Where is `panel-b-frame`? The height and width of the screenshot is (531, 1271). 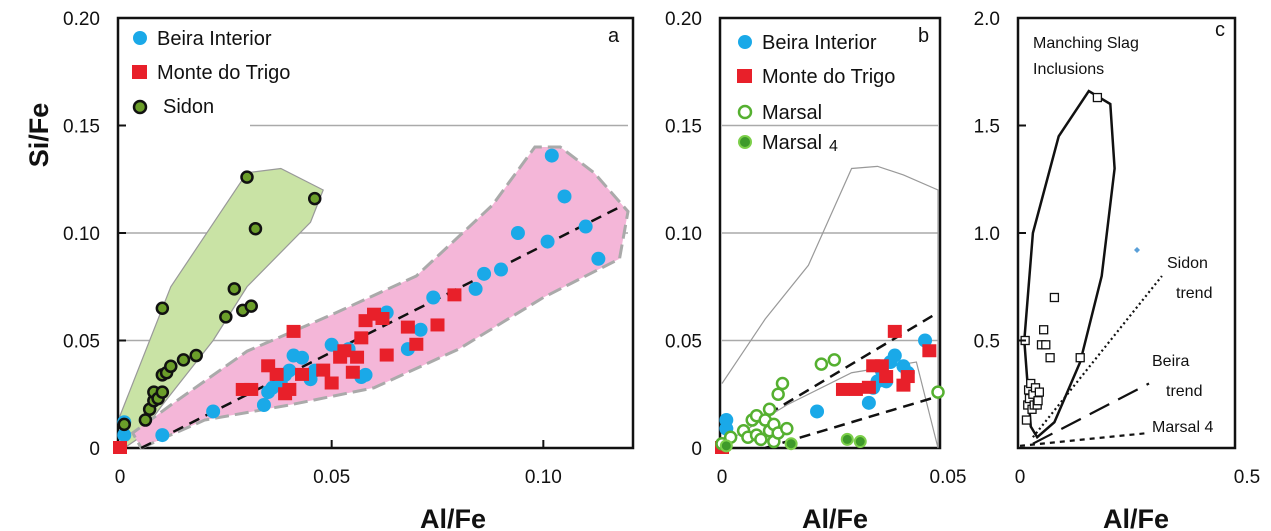
panel-b-frame is located at coordinates (830, 233).